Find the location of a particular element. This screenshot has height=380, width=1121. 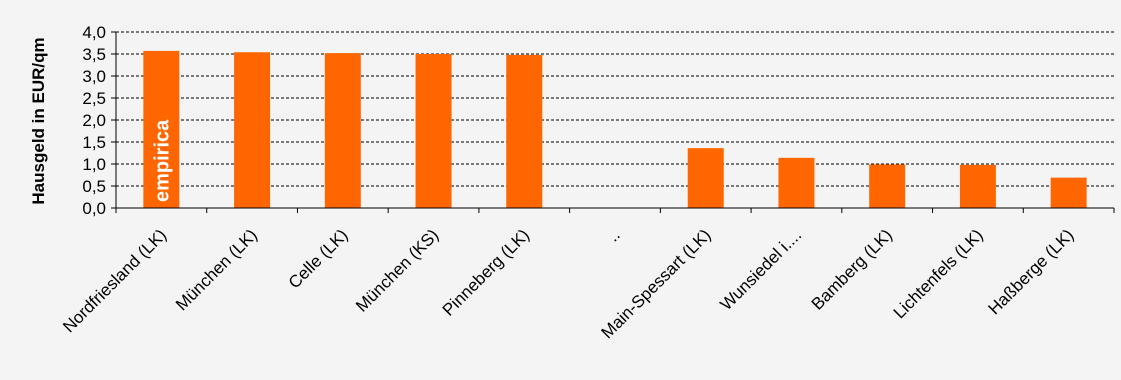

x-tick-label: Lichtenfels (LK) is located at coordinates (938, 273).